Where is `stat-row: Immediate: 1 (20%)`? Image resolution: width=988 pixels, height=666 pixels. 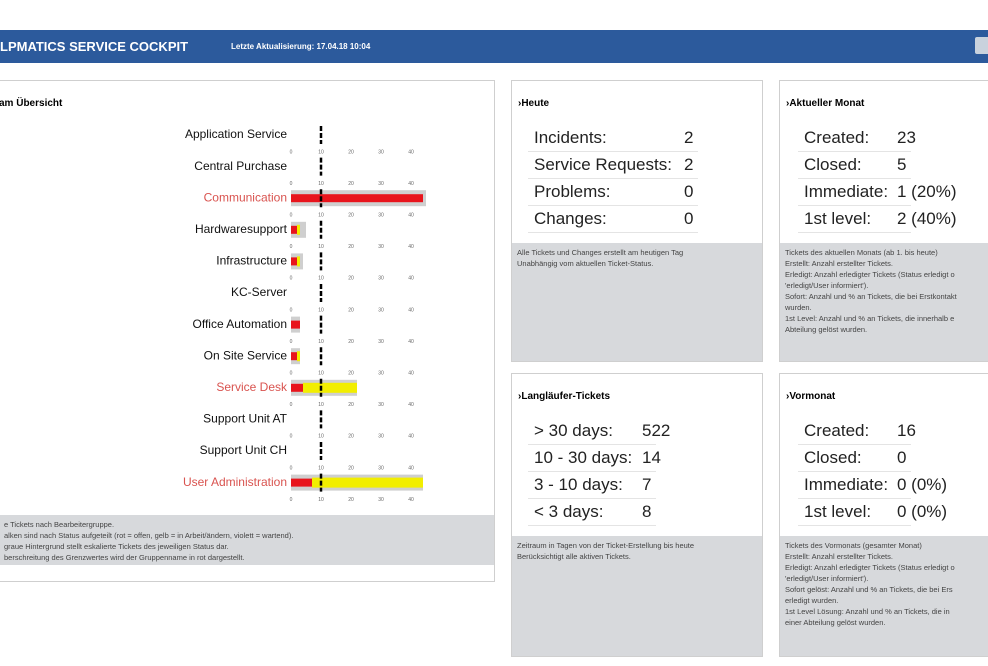
stat-row: Immediate: 1 (20%) is located at coordinates (877, 192).